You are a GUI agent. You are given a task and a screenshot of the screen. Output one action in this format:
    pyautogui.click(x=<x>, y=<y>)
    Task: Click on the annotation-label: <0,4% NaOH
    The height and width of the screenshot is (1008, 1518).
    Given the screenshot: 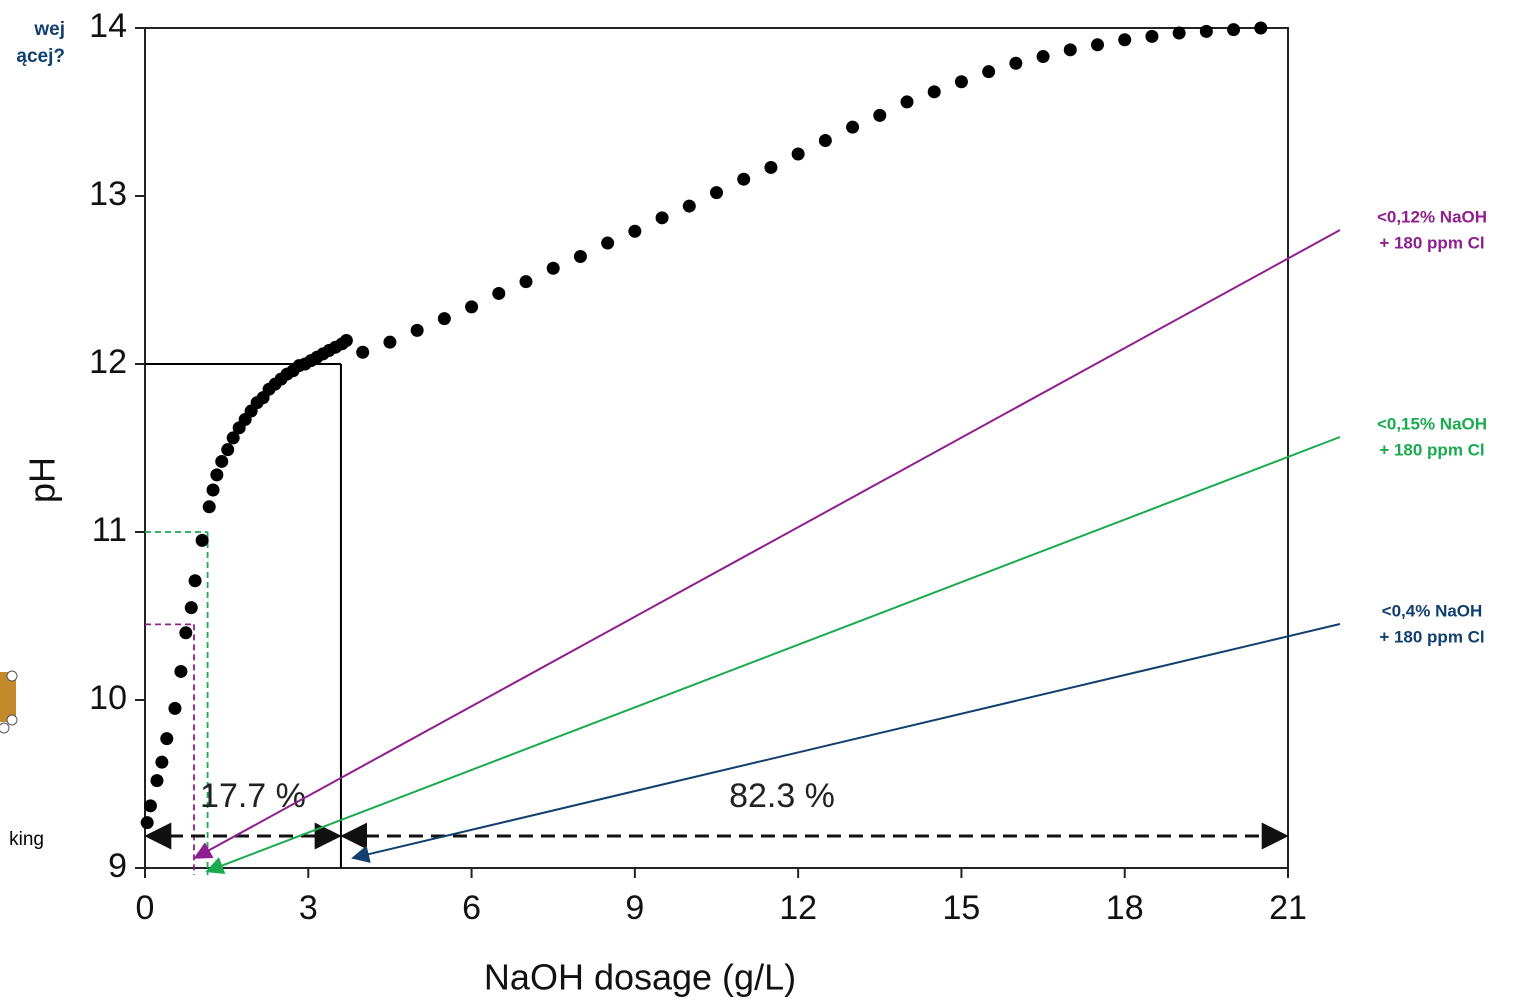 What is the action you would take?
    pyautogui.click(x=1432, y=610)
    